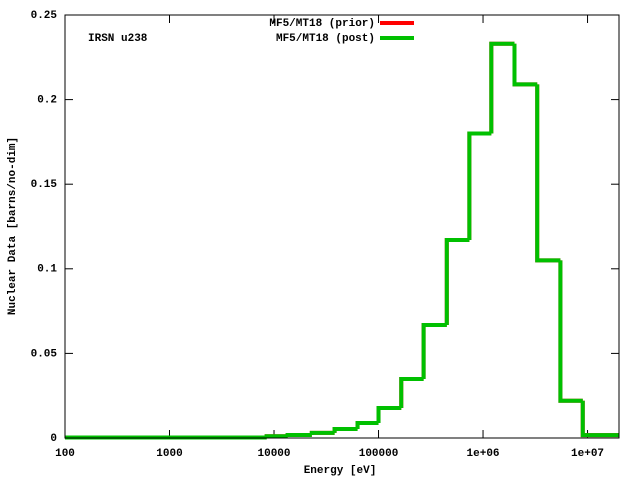 The width and height of the screenshot is (640, 480). Describe the element at coordinates (322, 24) in the screenshot. I see `legend-label: MF5/MT18 (prior)` at that location.